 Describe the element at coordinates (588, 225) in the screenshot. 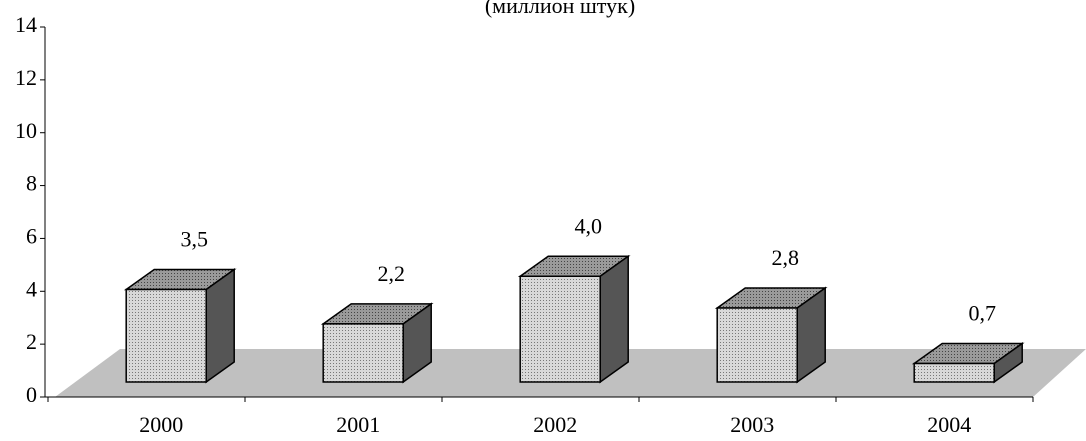

I see `value-label: 4,0` at that location.